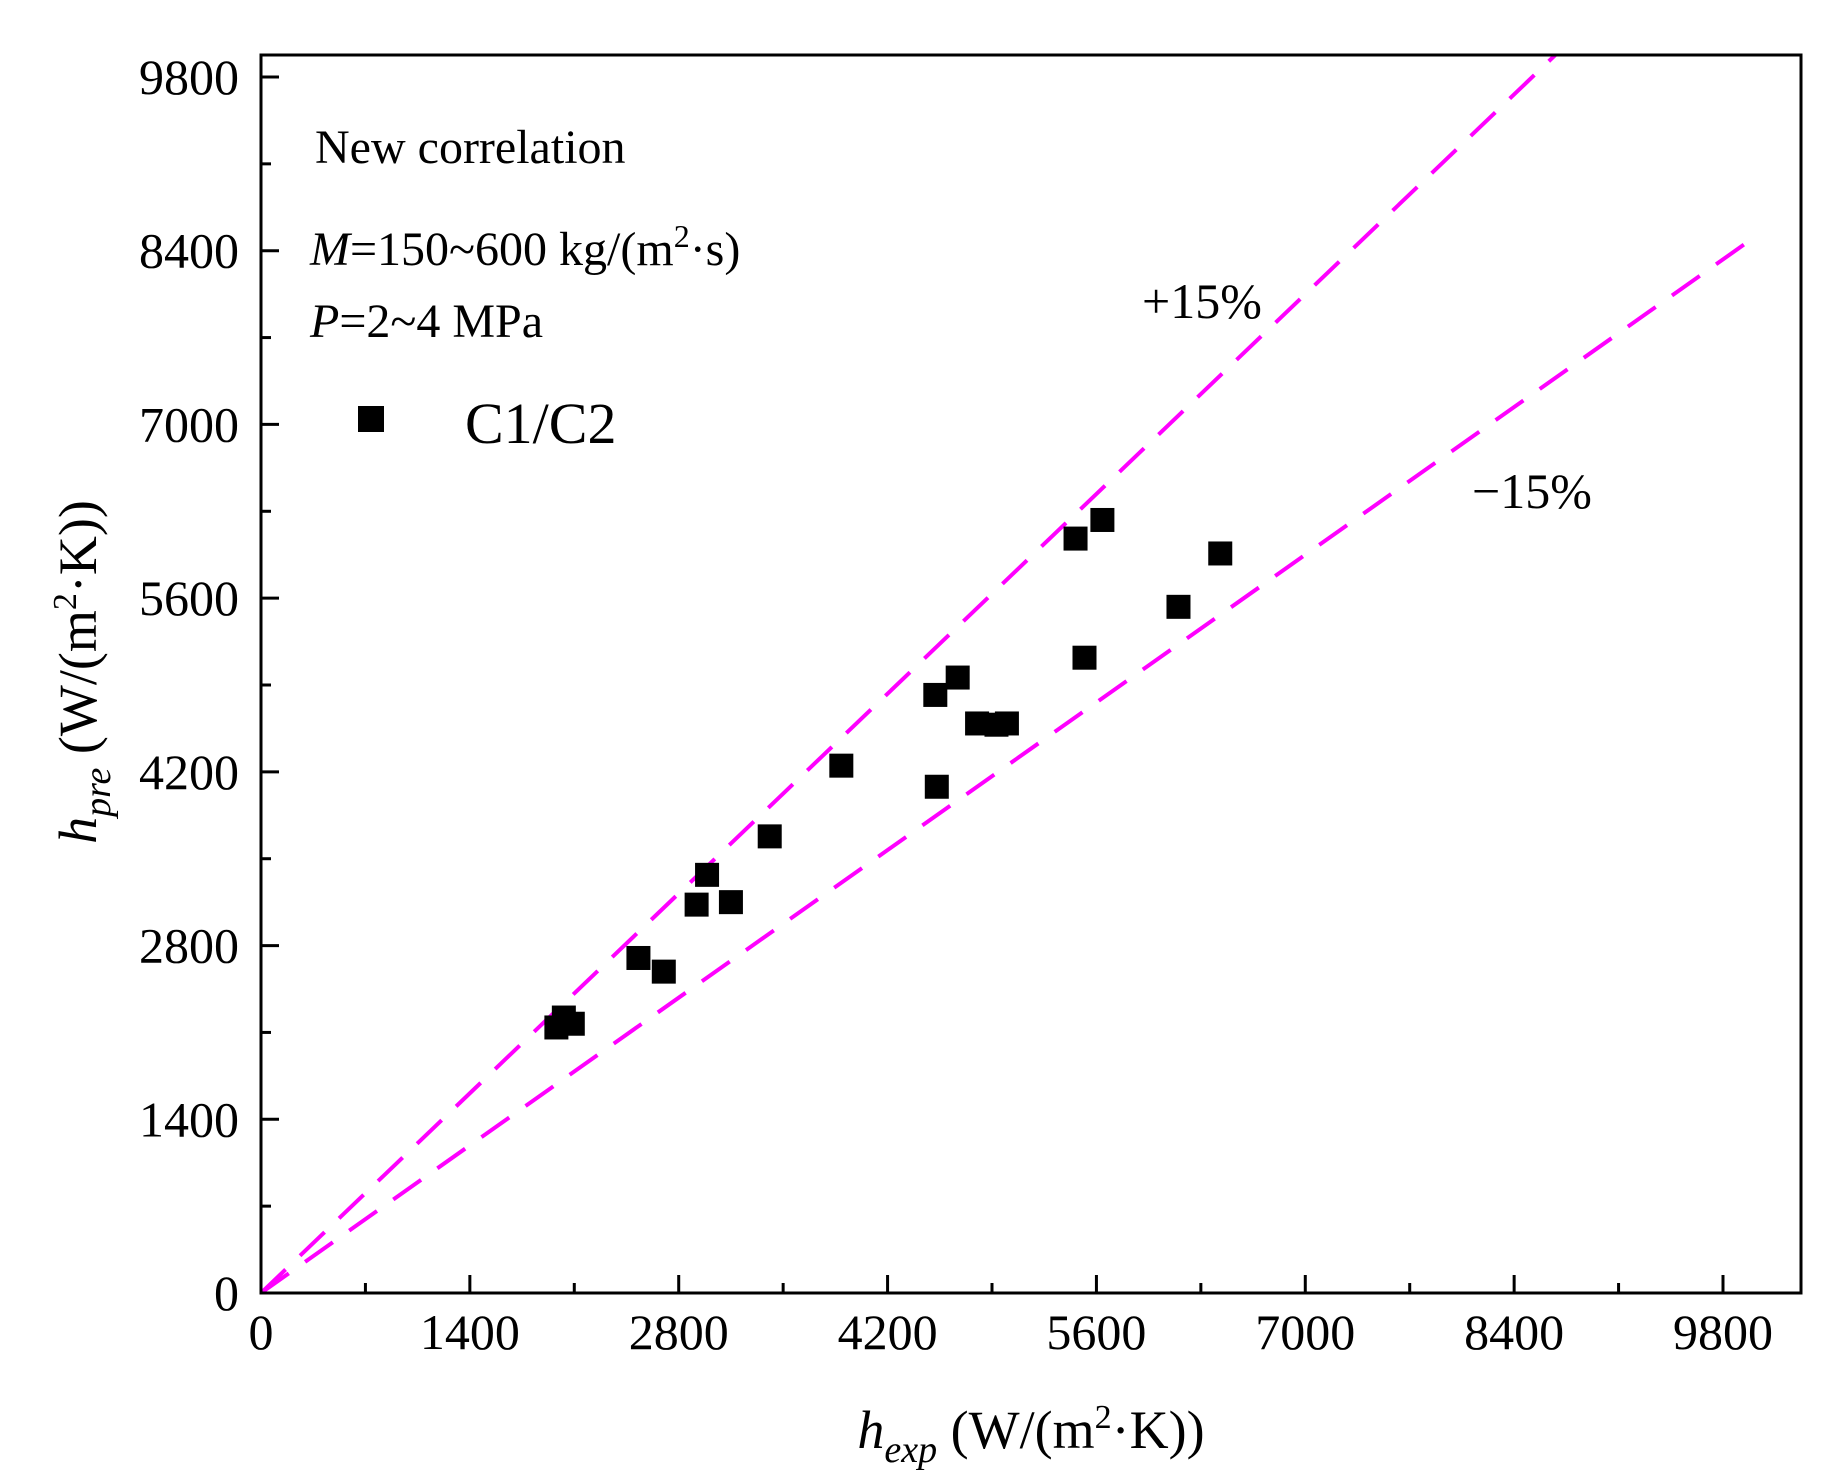 The image size is (1837, 1484). I want to click on data-points, so click(888, 773).